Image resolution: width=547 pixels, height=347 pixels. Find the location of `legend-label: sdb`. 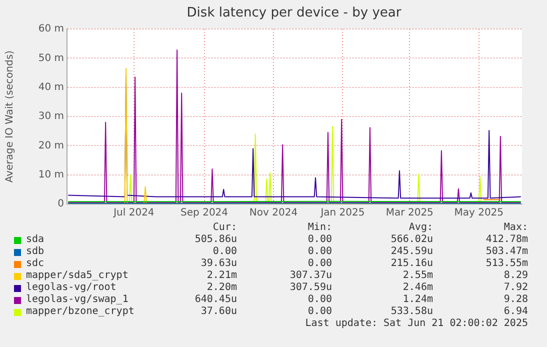

legend-label: sdb is located at coordinates (35, 252).